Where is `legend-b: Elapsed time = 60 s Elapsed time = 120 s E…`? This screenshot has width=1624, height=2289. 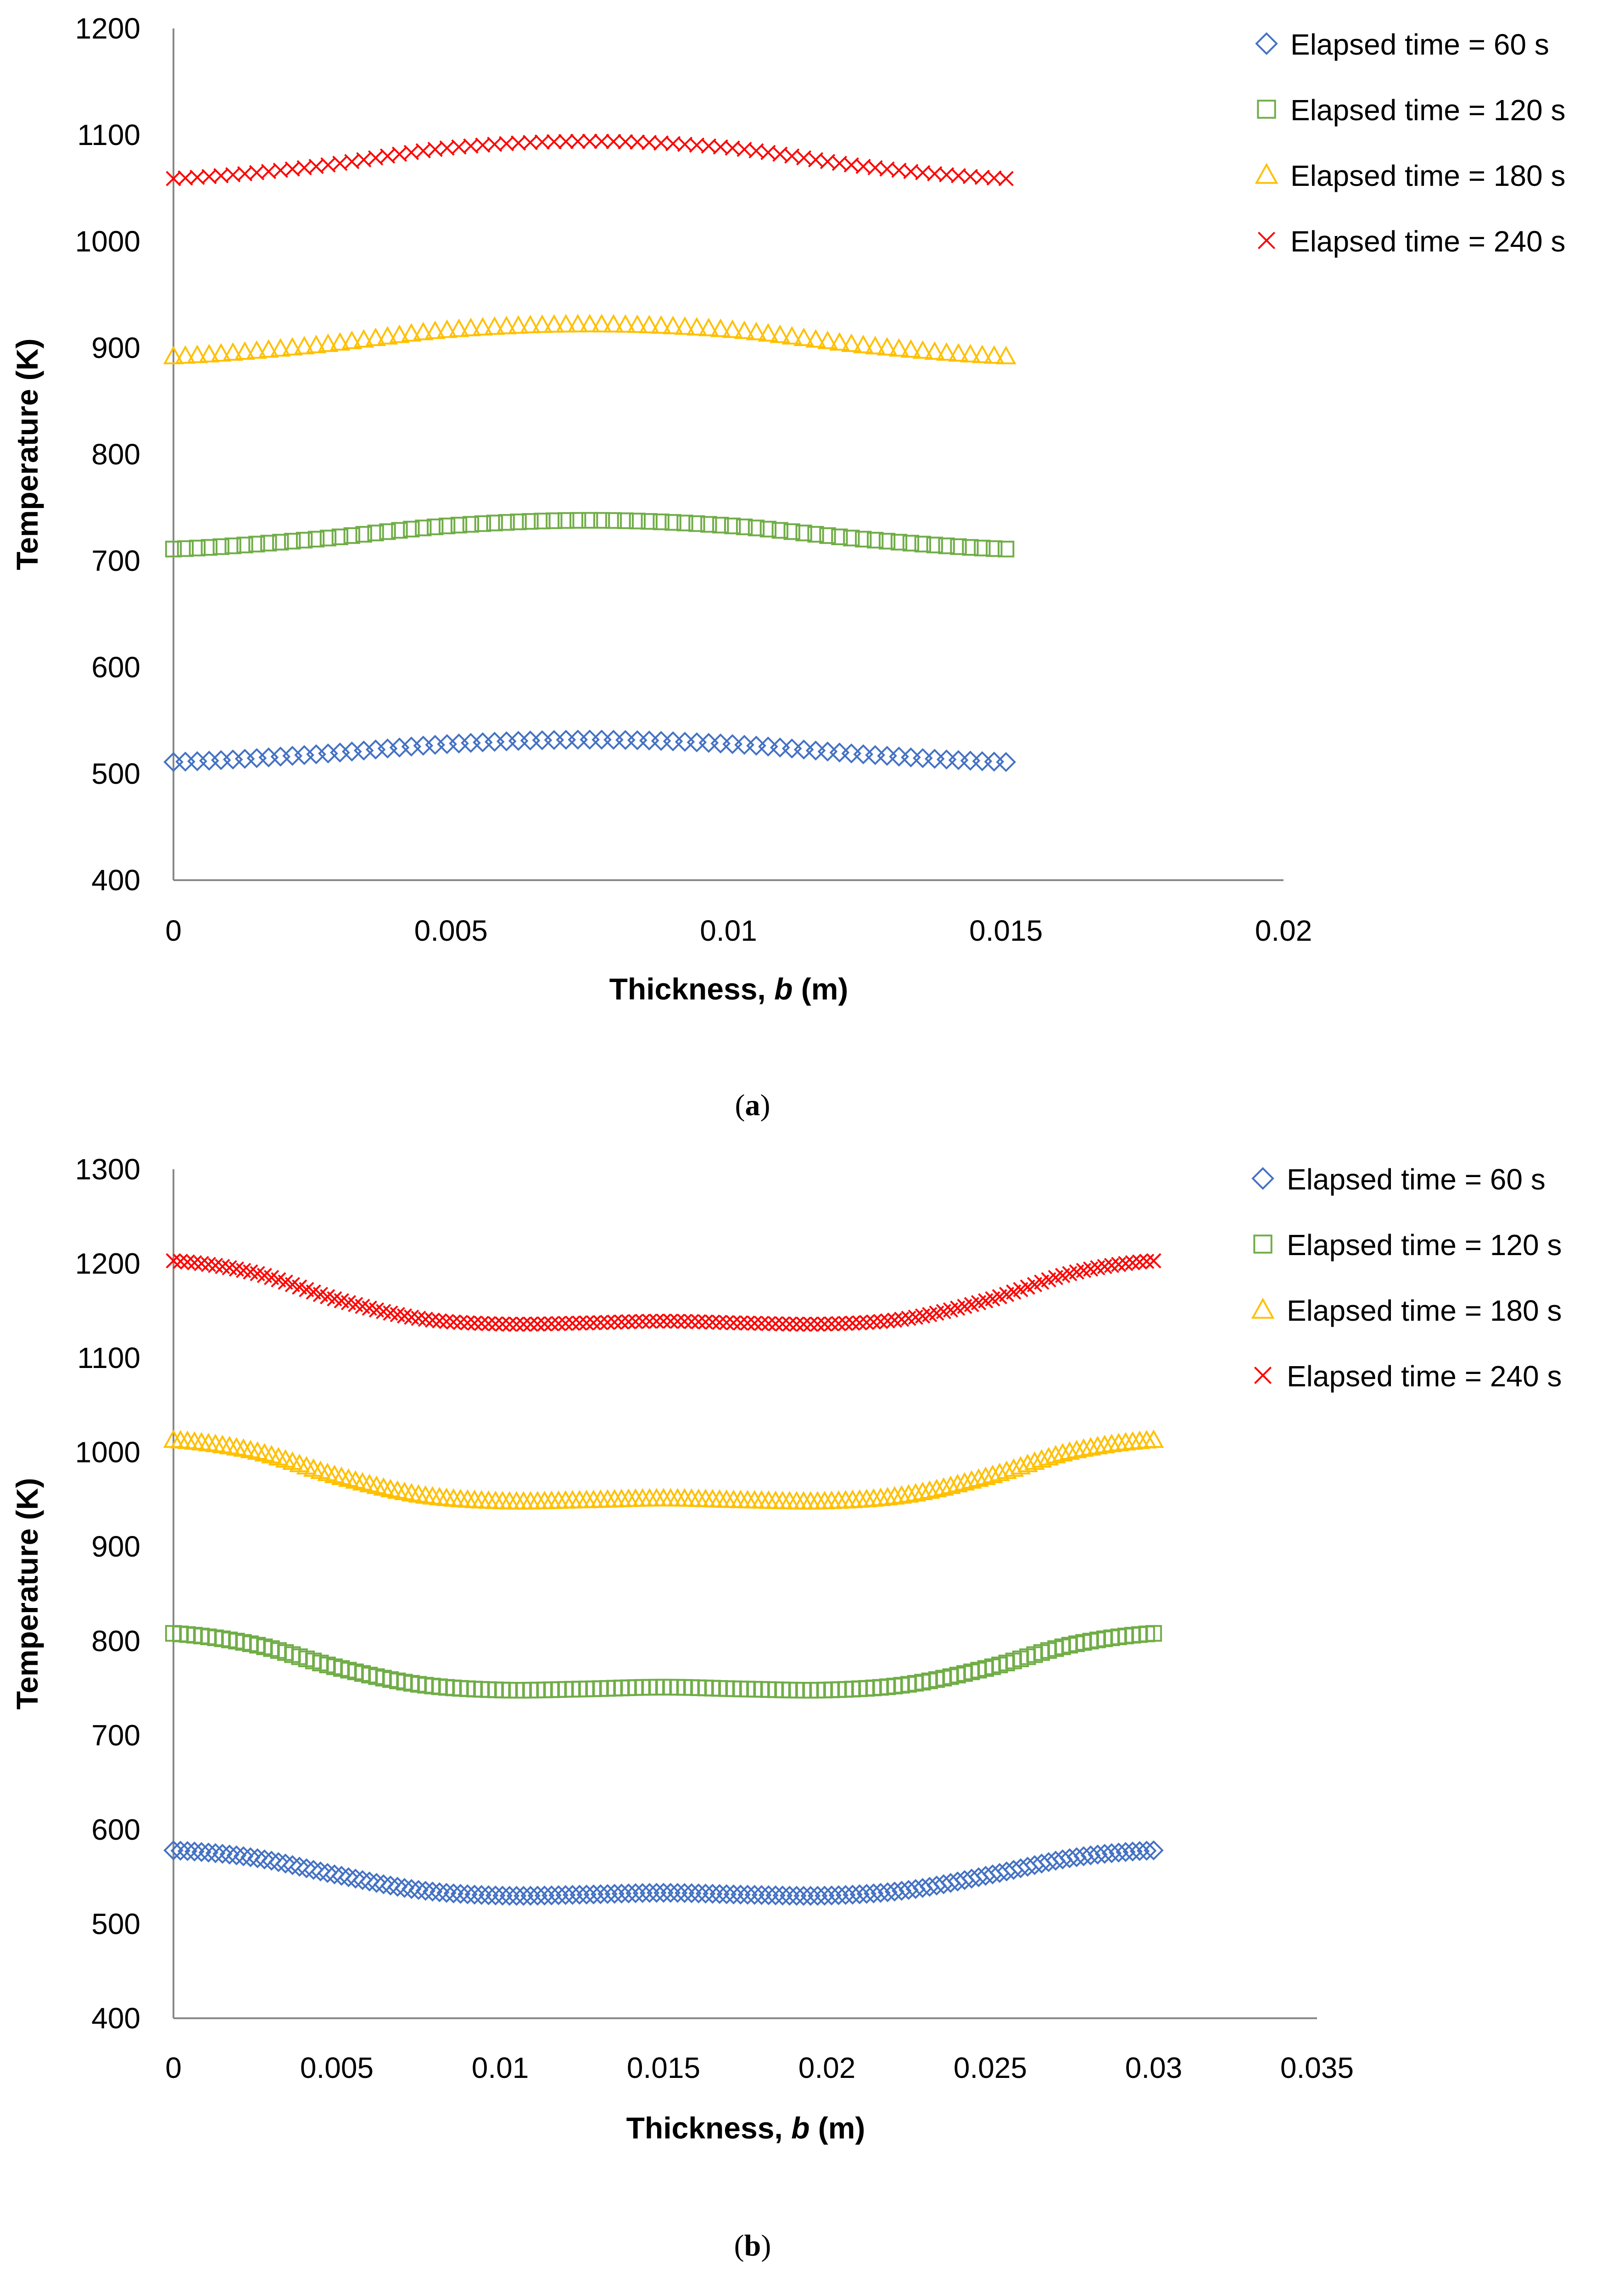 legend-b: Elapsed time = 60 s Elapsed time = 120 s E… is located at coordinates (1406, 1278).